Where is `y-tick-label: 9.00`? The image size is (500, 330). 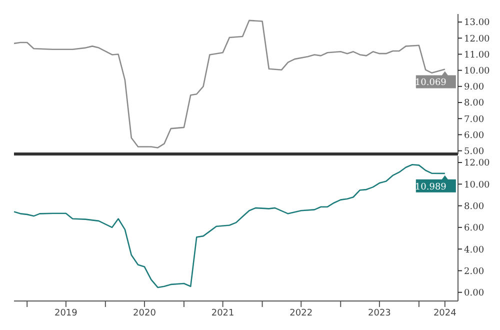
y-tick-label: 9.00 is located at coordinates (474, 87).